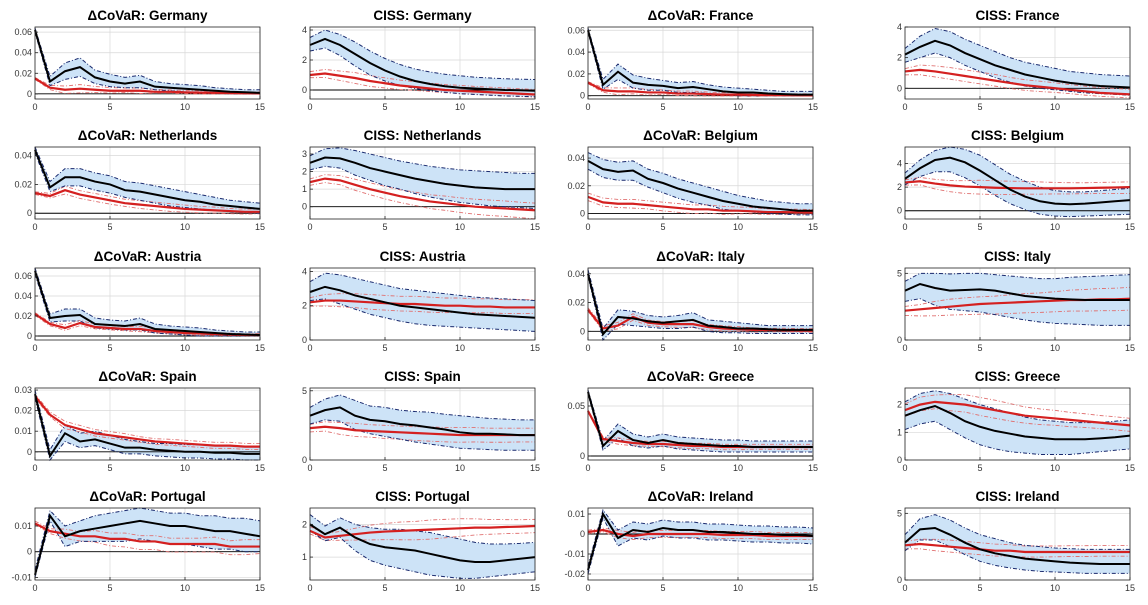  What do you see at coordinates (700, 376) in the screenshot?
I see `chart-title: ΔCoVaR: Greece` at bounding box center [700, 376].